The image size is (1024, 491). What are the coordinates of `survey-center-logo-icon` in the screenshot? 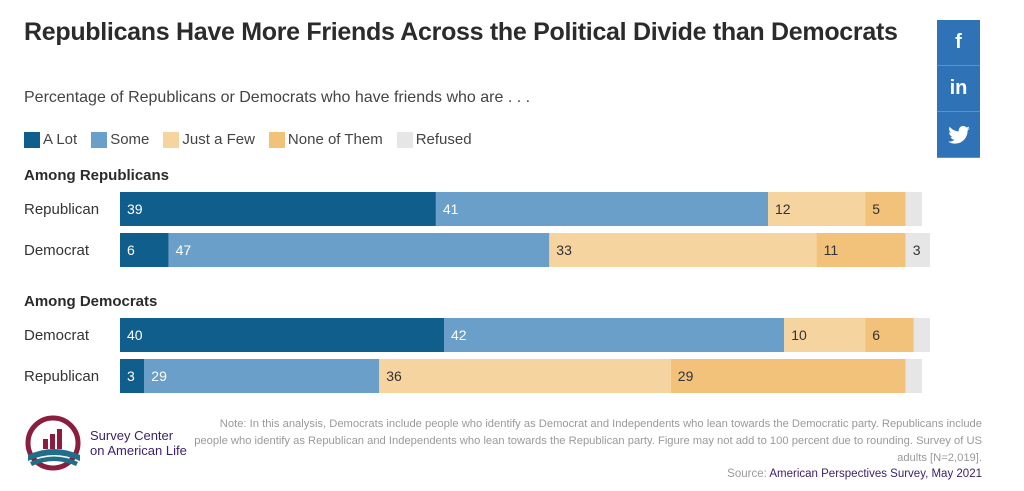 It's located at (53, 443).